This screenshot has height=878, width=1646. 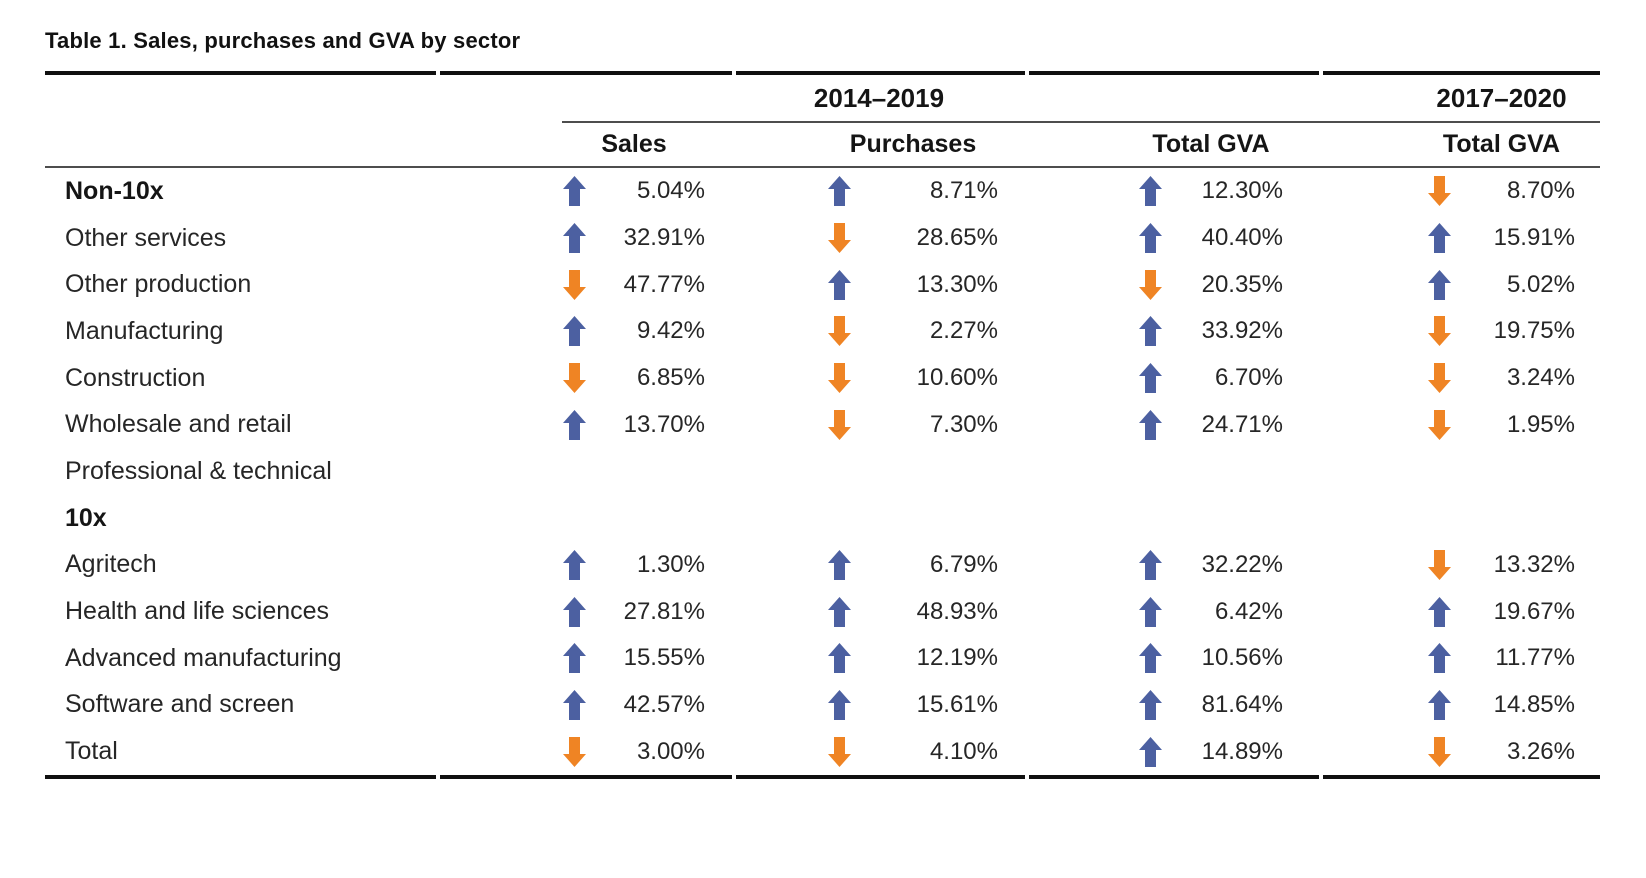 I want to click on percent-value: 15.91%, so click(x=1534, y=238).